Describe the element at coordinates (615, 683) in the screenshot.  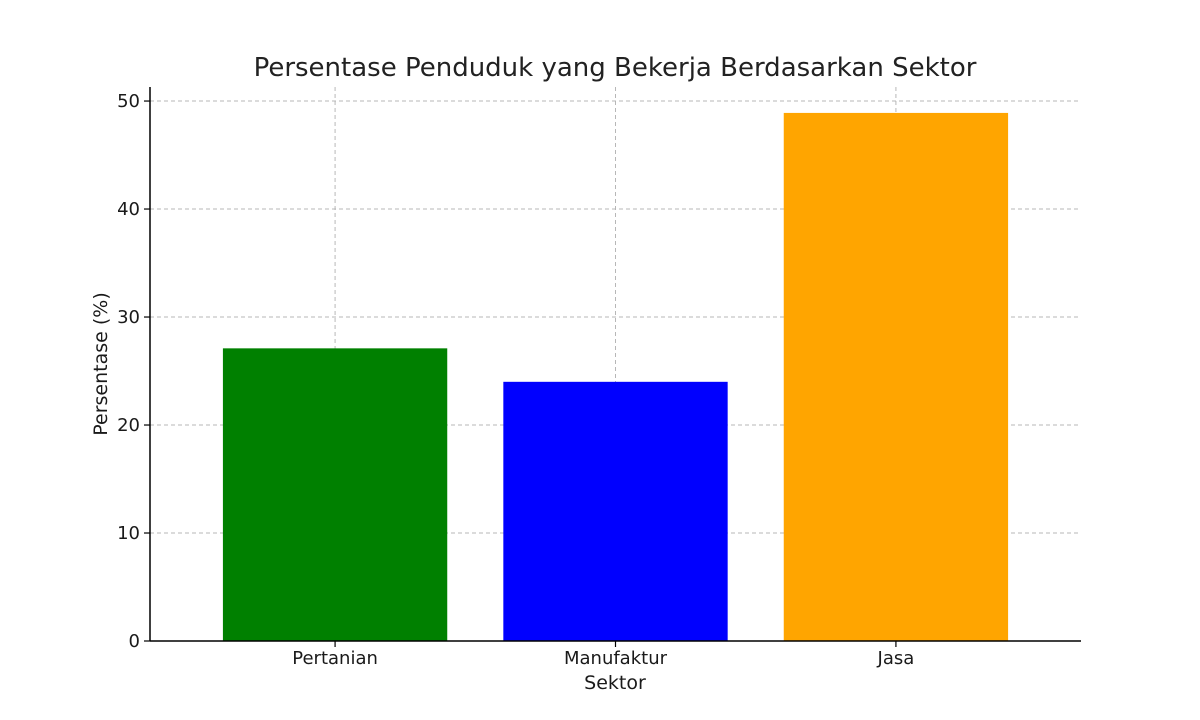
I see `x-axis-title: Sektor` at that location.